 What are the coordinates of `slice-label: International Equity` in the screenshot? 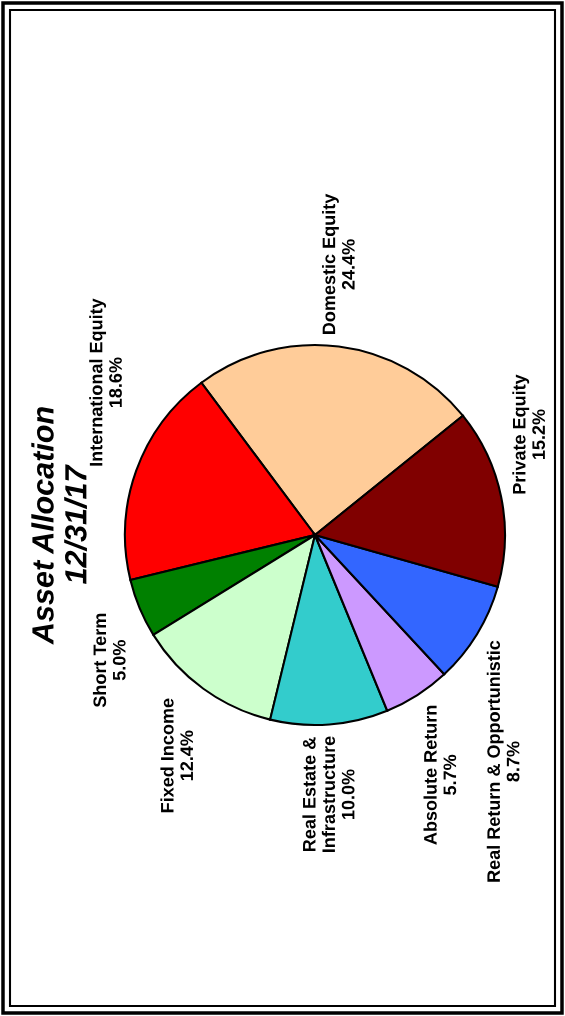 It's located at (98, 382).